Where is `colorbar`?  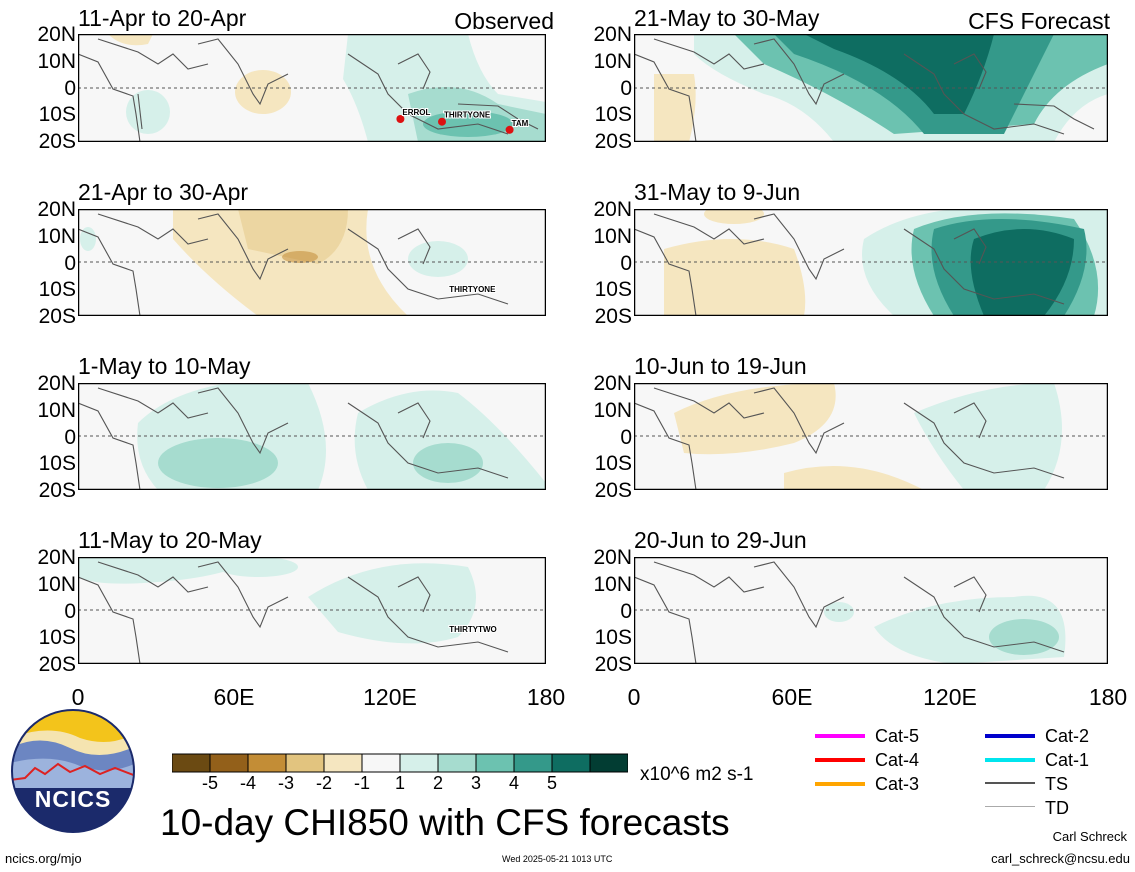
colorbar is located at coordinates (400, 763).